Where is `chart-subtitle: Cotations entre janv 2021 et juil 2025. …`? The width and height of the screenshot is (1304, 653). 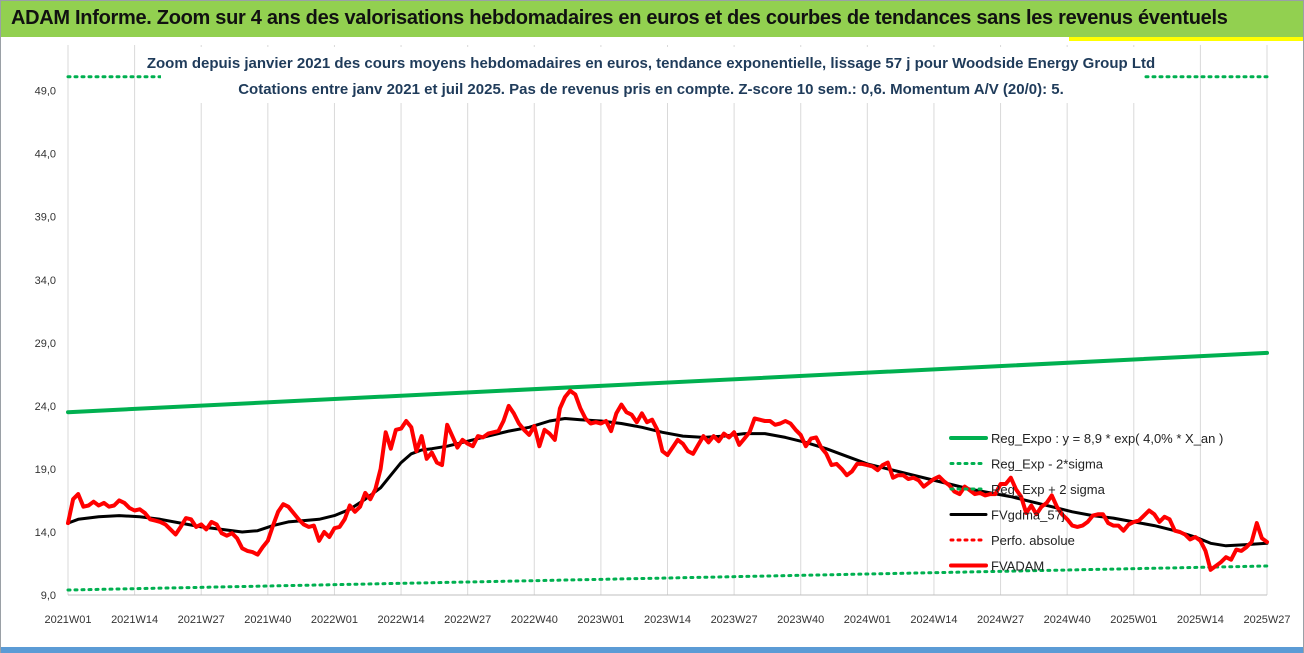 chart-subtitle: Cotations entre janv 2021 et juil 2025. … is located at coordinates (651, 89).